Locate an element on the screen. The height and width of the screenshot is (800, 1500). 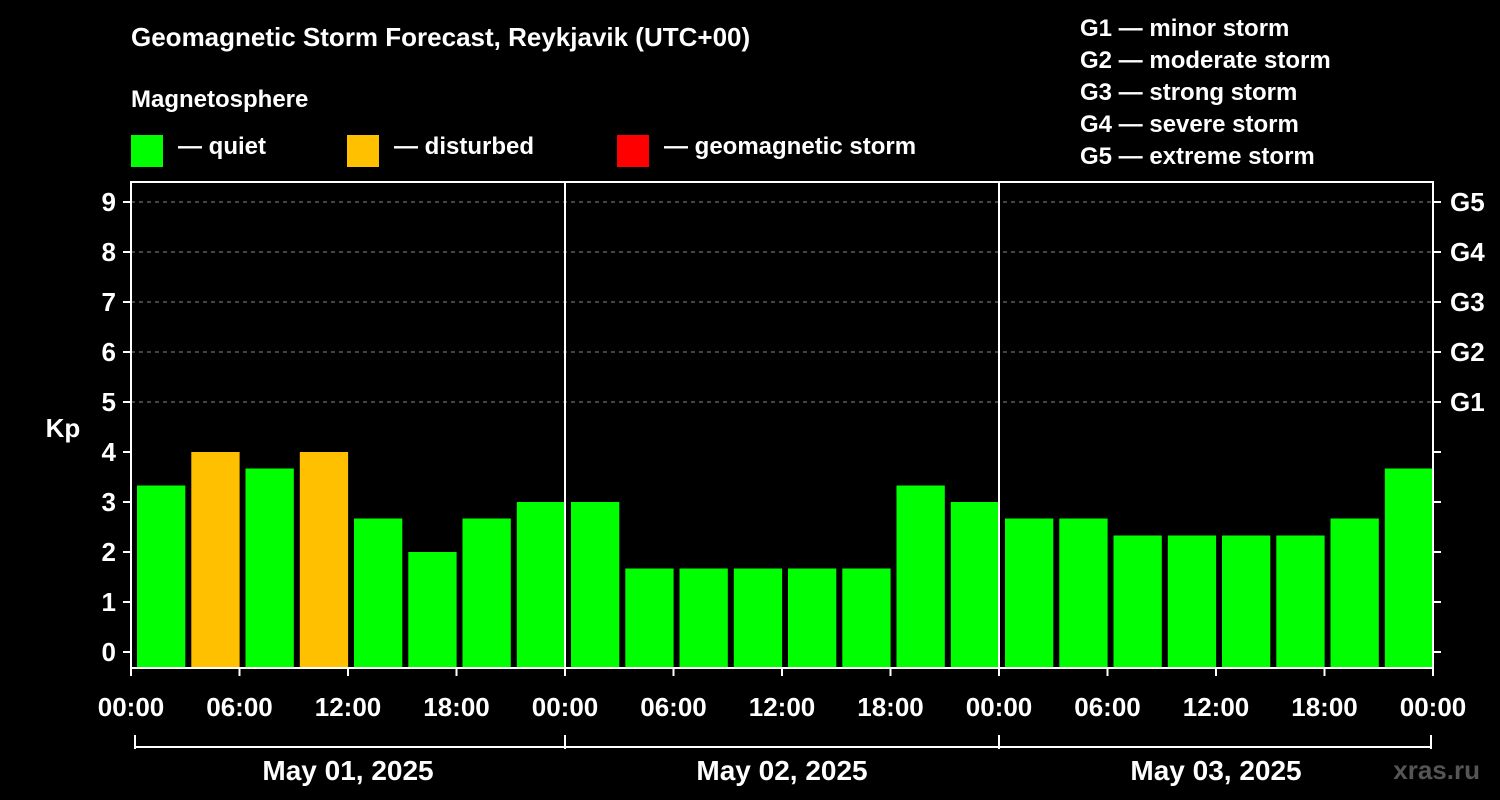
legend-swatch-storm is located at coordinates (633, 151).